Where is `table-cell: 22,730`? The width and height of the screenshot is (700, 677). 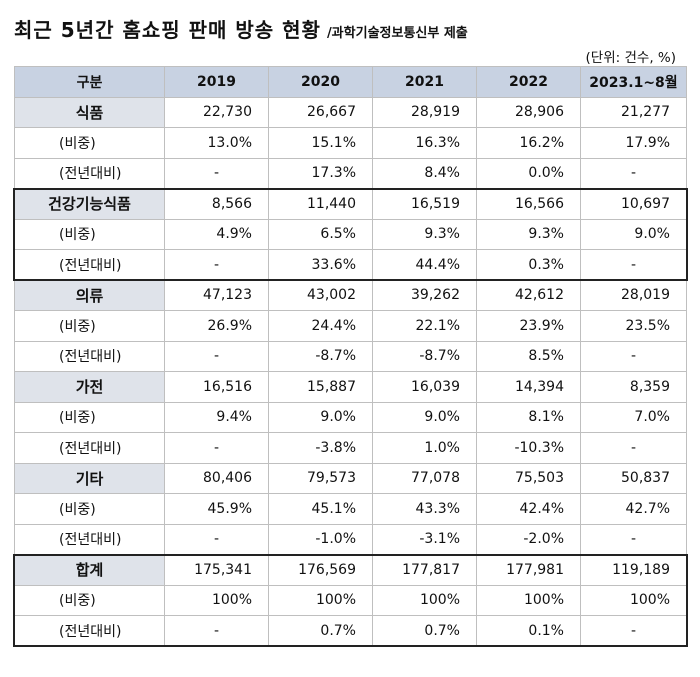
table-cell: 22,730 is located at coordinates (216, 112).